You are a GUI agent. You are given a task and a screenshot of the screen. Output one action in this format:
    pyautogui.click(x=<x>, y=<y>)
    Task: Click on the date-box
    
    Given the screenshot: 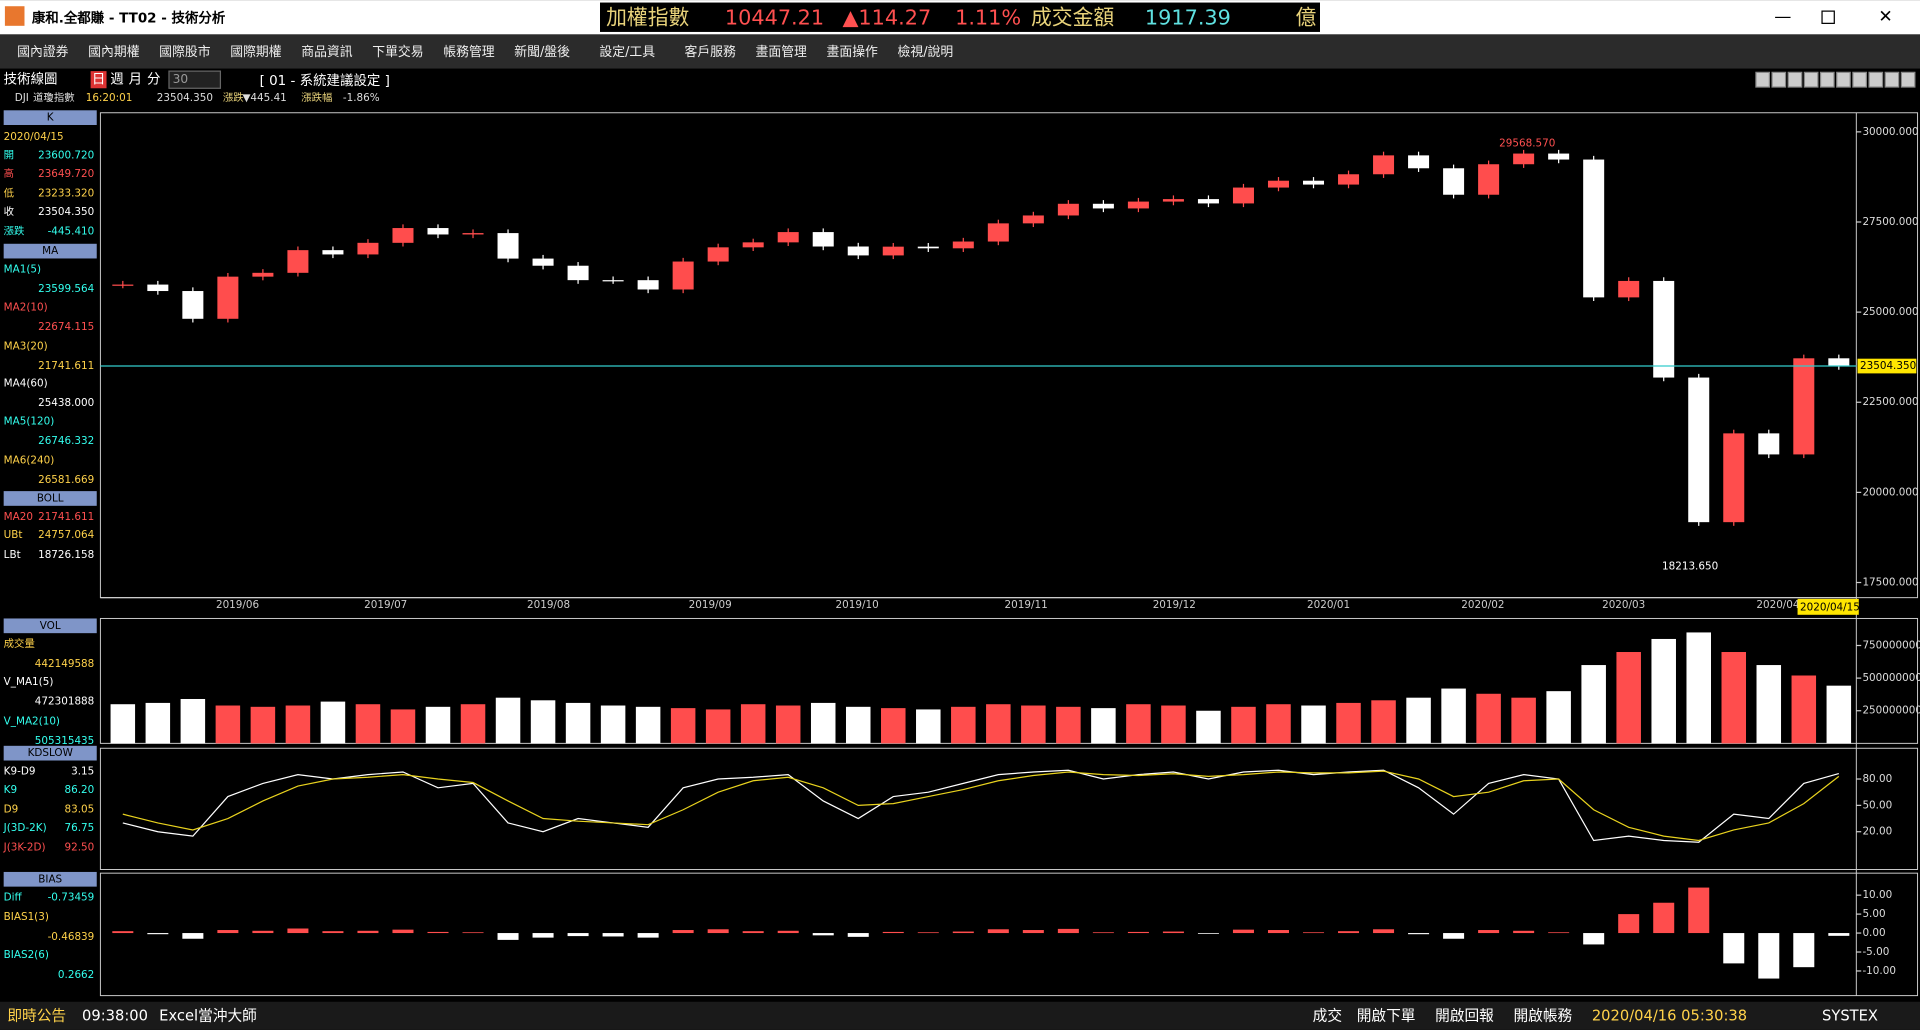 What is the action you would take?
    pyautogui.click(x=1828, y=606)
    